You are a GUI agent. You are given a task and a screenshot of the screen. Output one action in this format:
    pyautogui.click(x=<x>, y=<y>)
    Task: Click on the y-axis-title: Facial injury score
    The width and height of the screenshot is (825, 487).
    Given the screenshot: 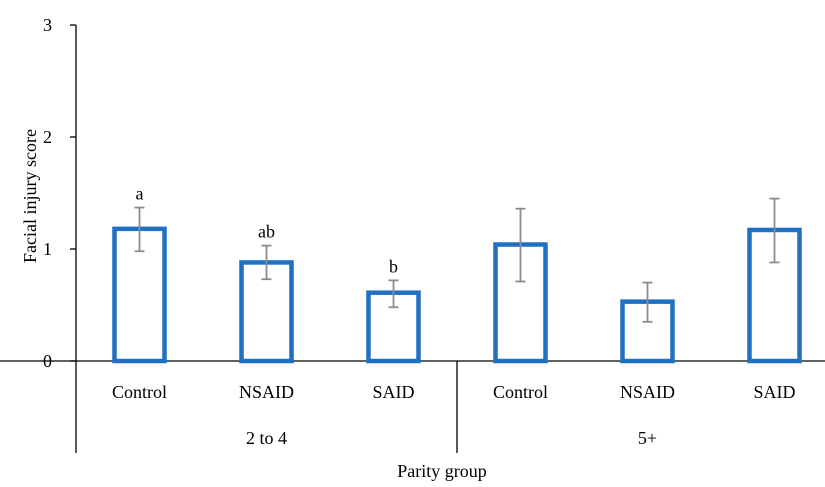 What is the action you would take?
    pyautogui.click(x=30, y=196)
    